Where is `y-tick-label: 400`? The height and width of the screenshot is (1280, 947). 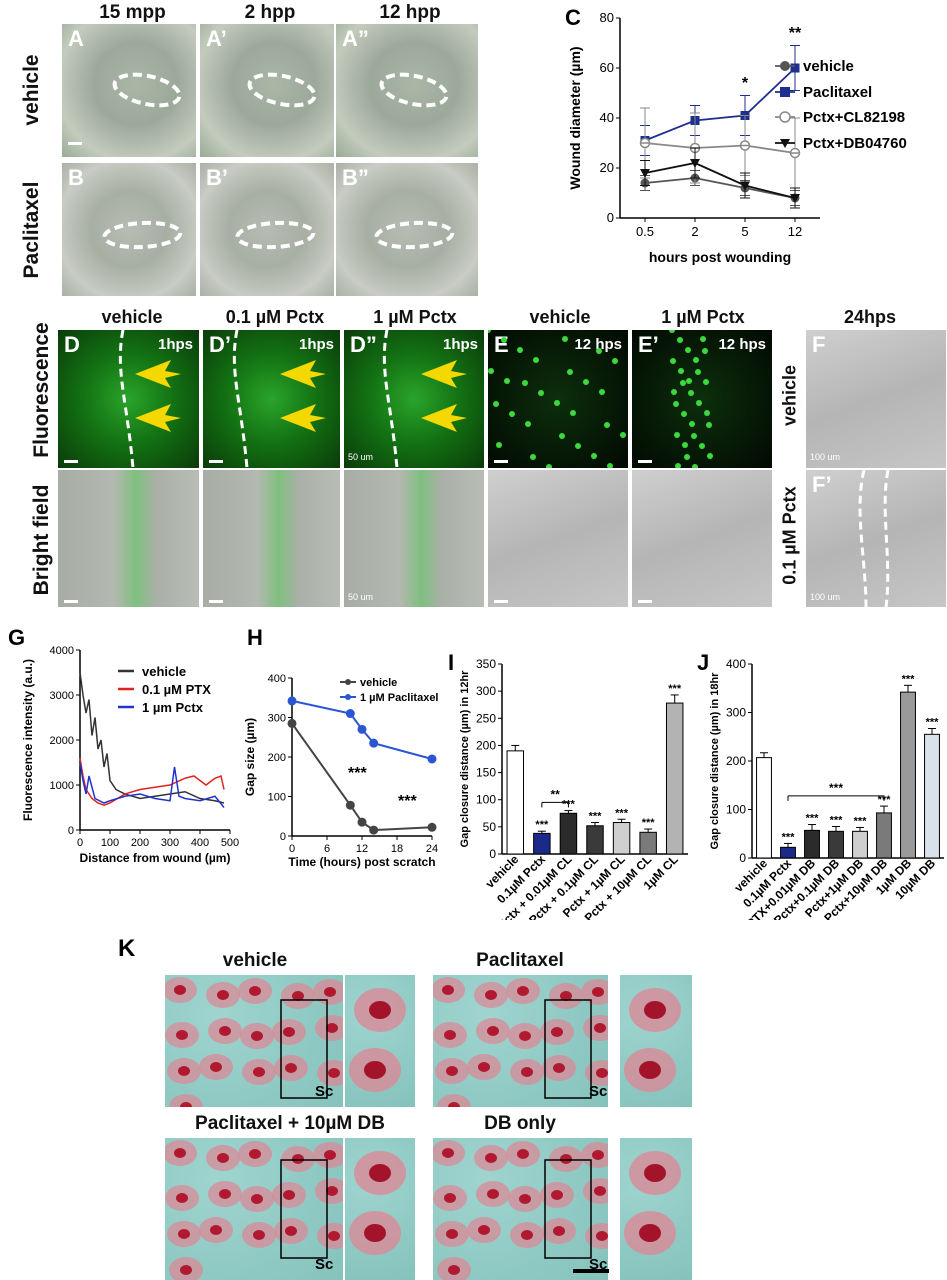 y-tick-label: 400 is located at coordinates (736, 664).